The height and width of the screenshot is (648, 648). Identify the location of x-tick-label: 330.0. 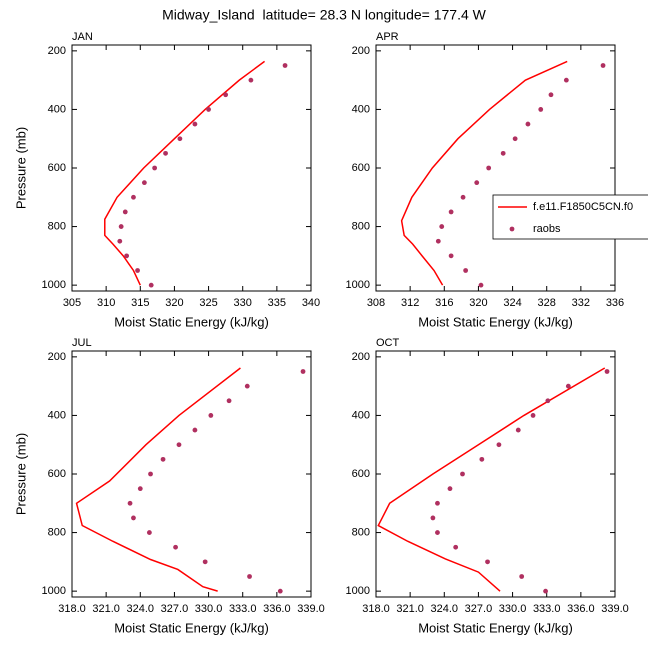
(209, 609).